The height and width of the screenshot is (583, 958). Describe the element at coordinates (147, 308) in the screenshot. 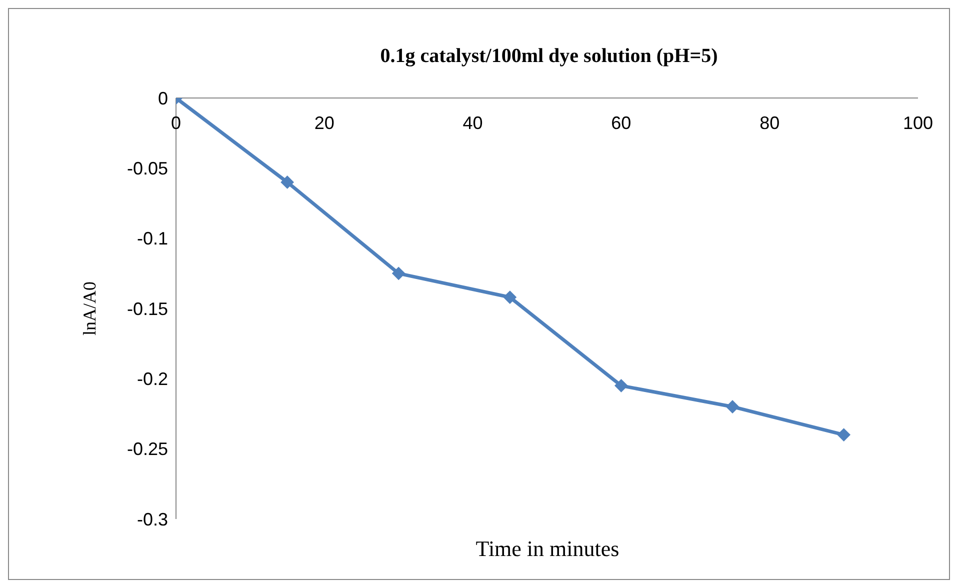

I see `y-tick-label: -0.15` at that location.